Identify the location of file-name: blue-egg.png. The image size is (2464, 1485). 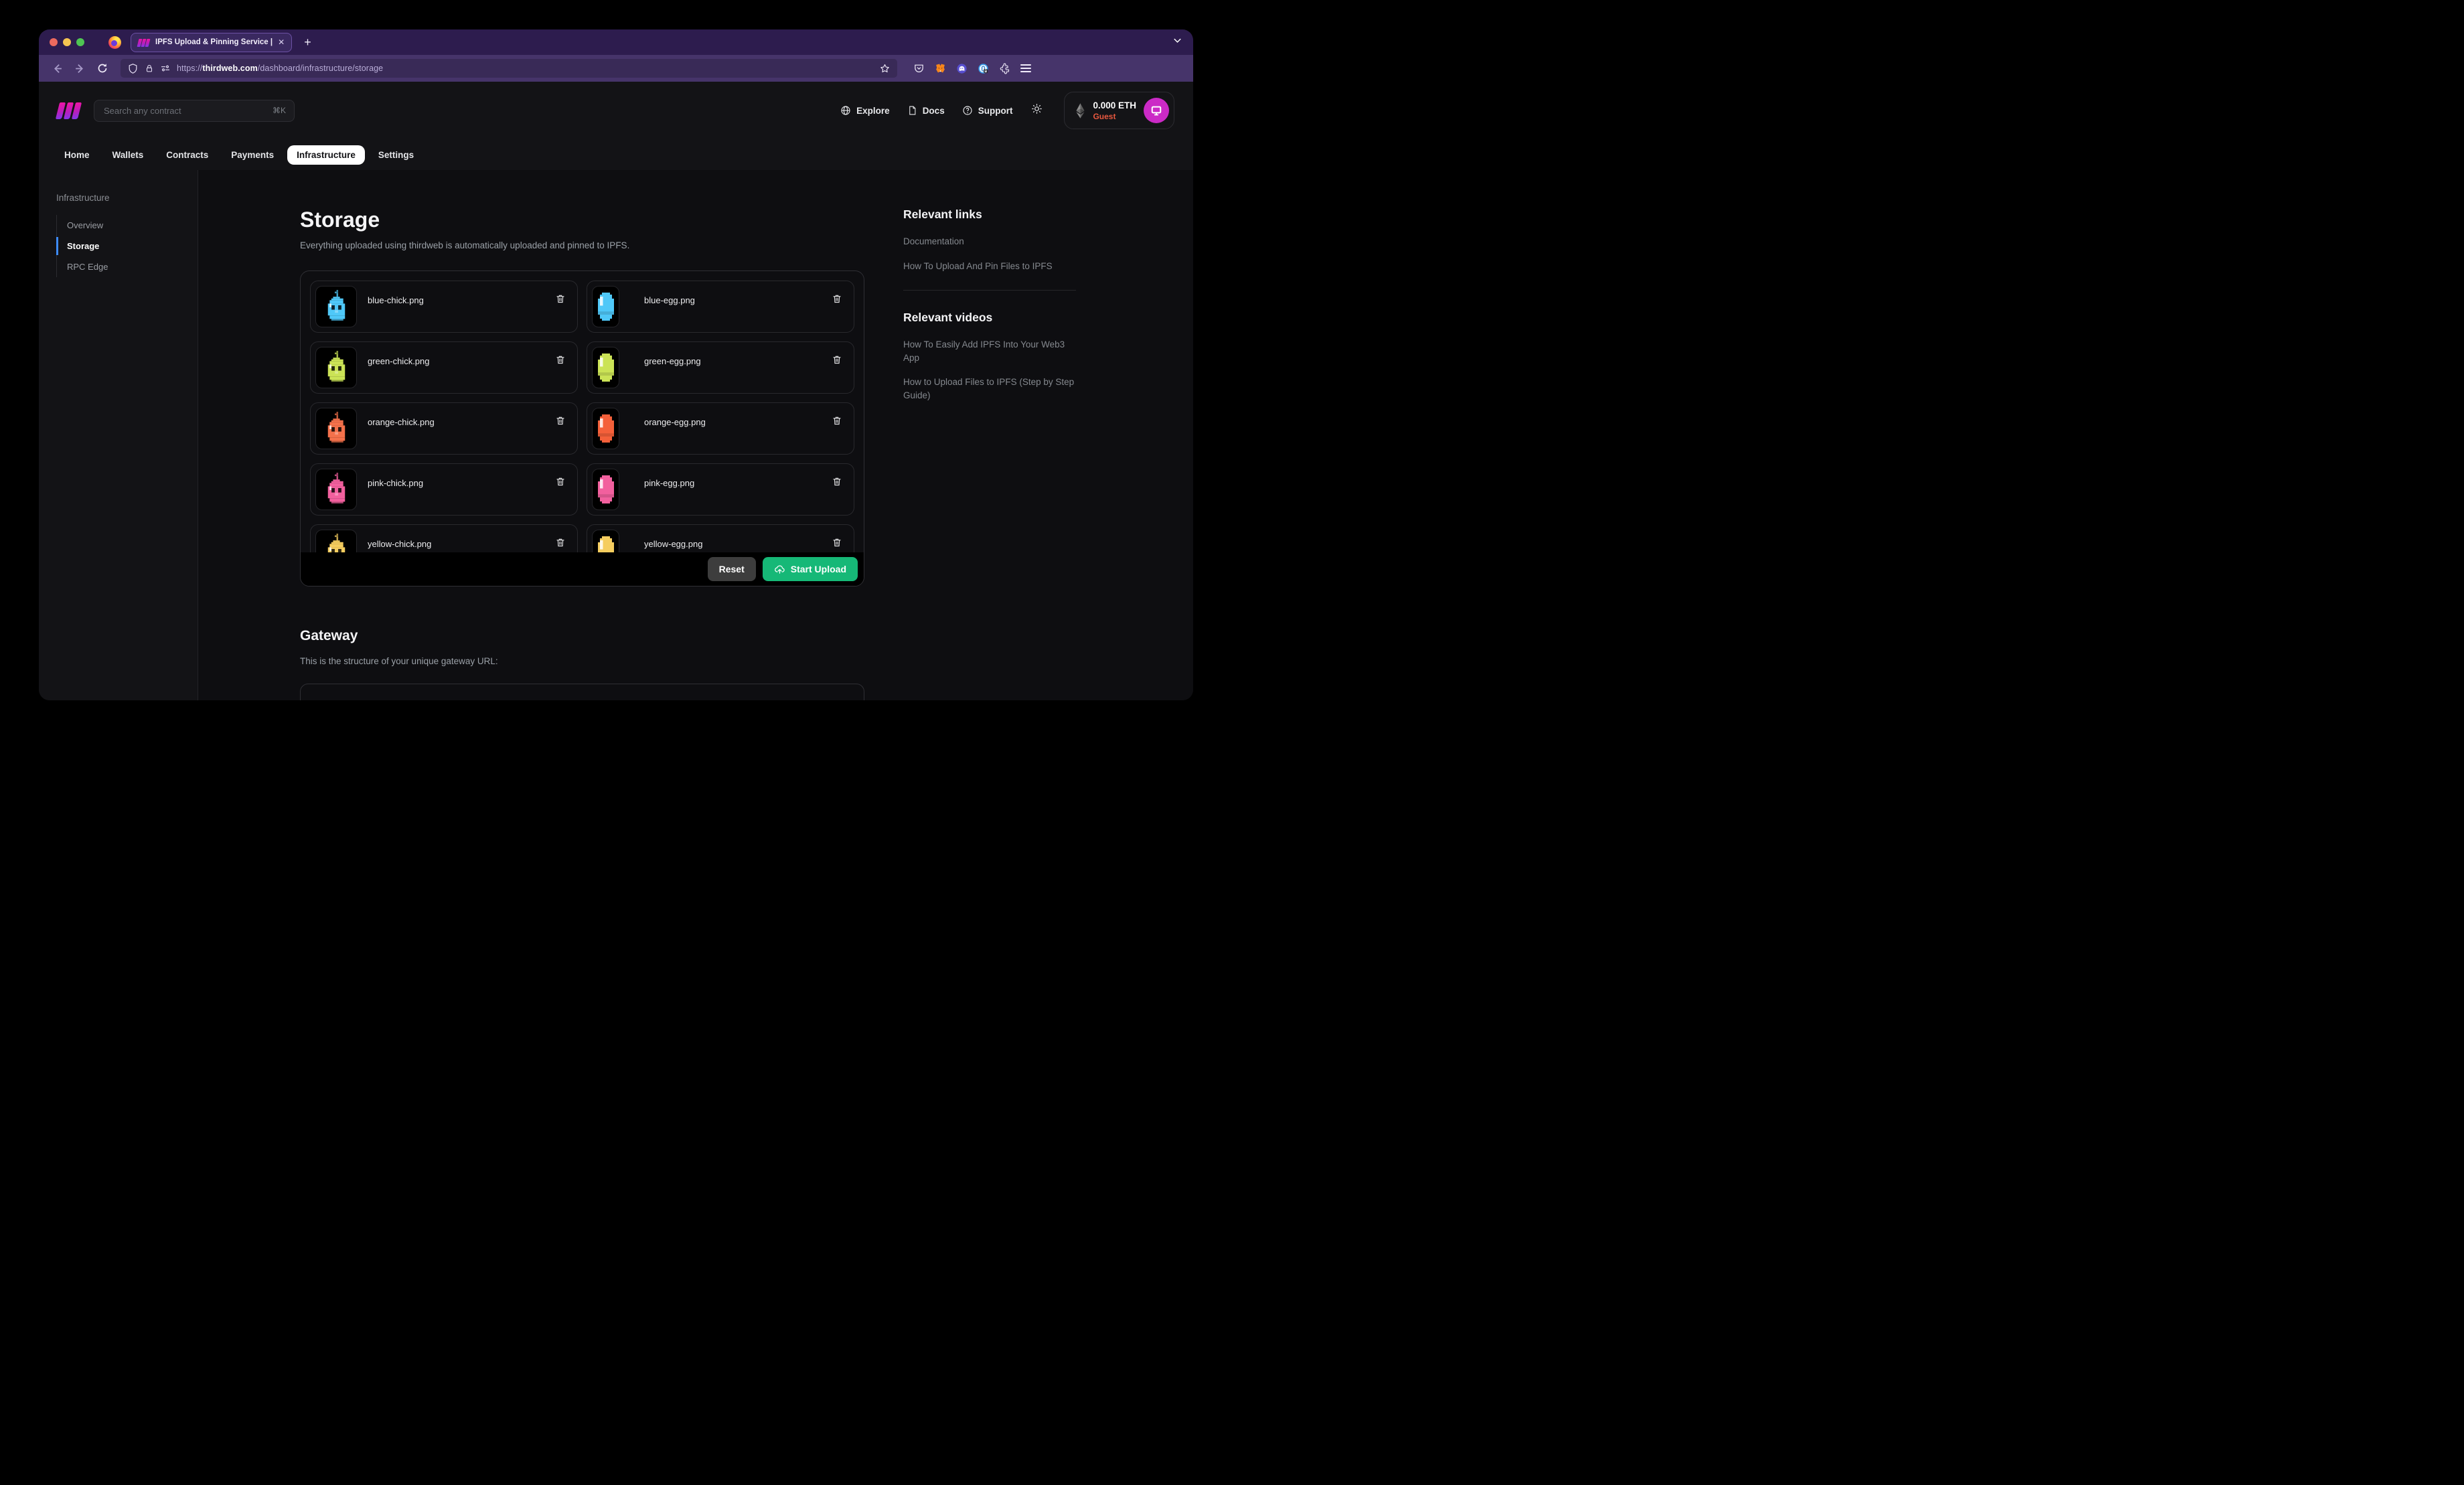
(669, 300).